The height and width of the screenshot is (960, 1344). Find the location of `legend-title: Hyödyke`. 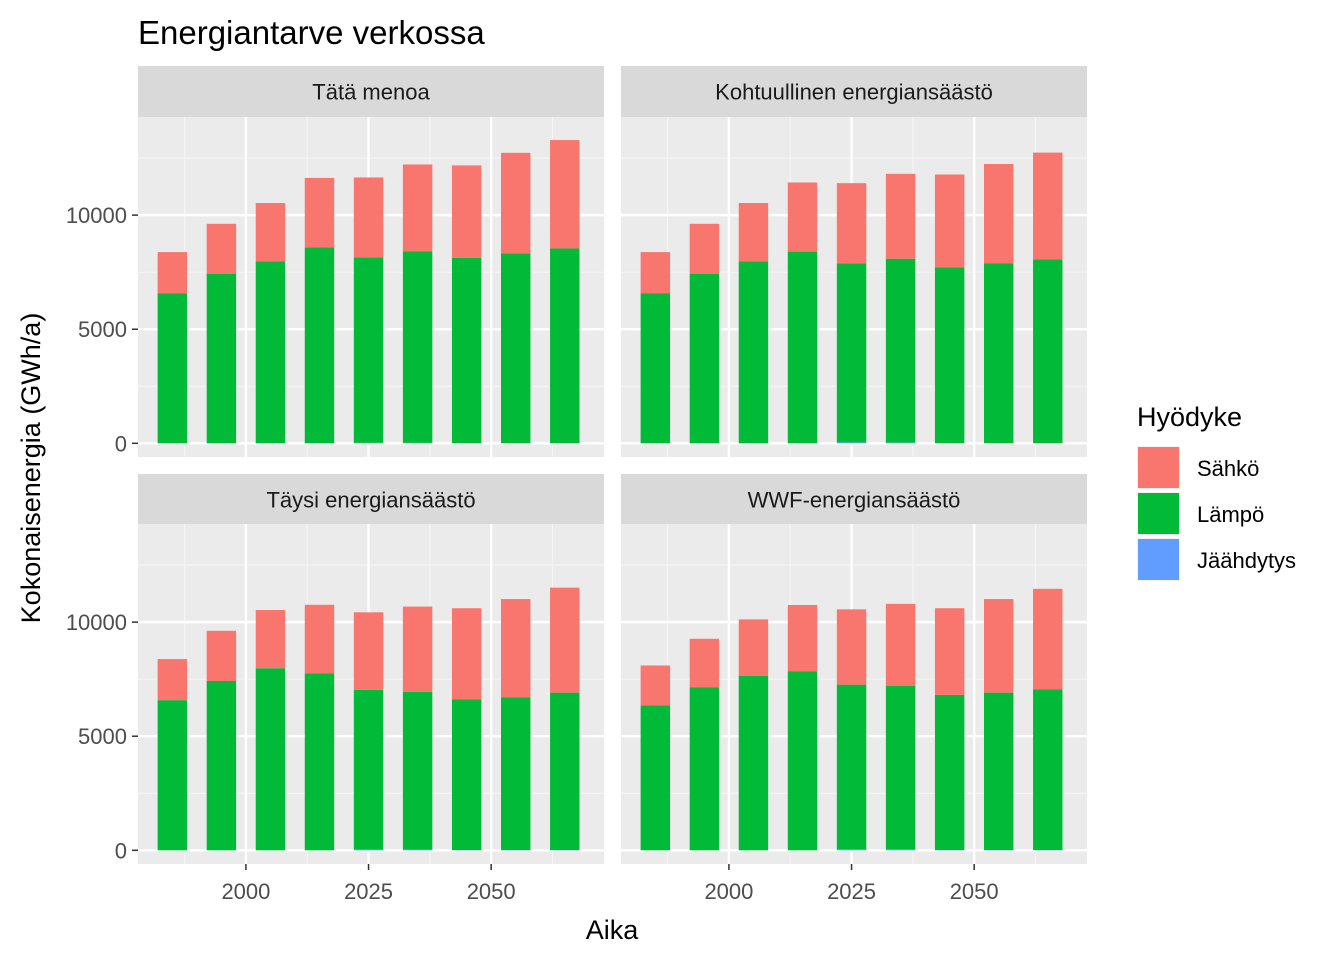

legend-title: Hyödyke is located at coordinates (1189, 417).